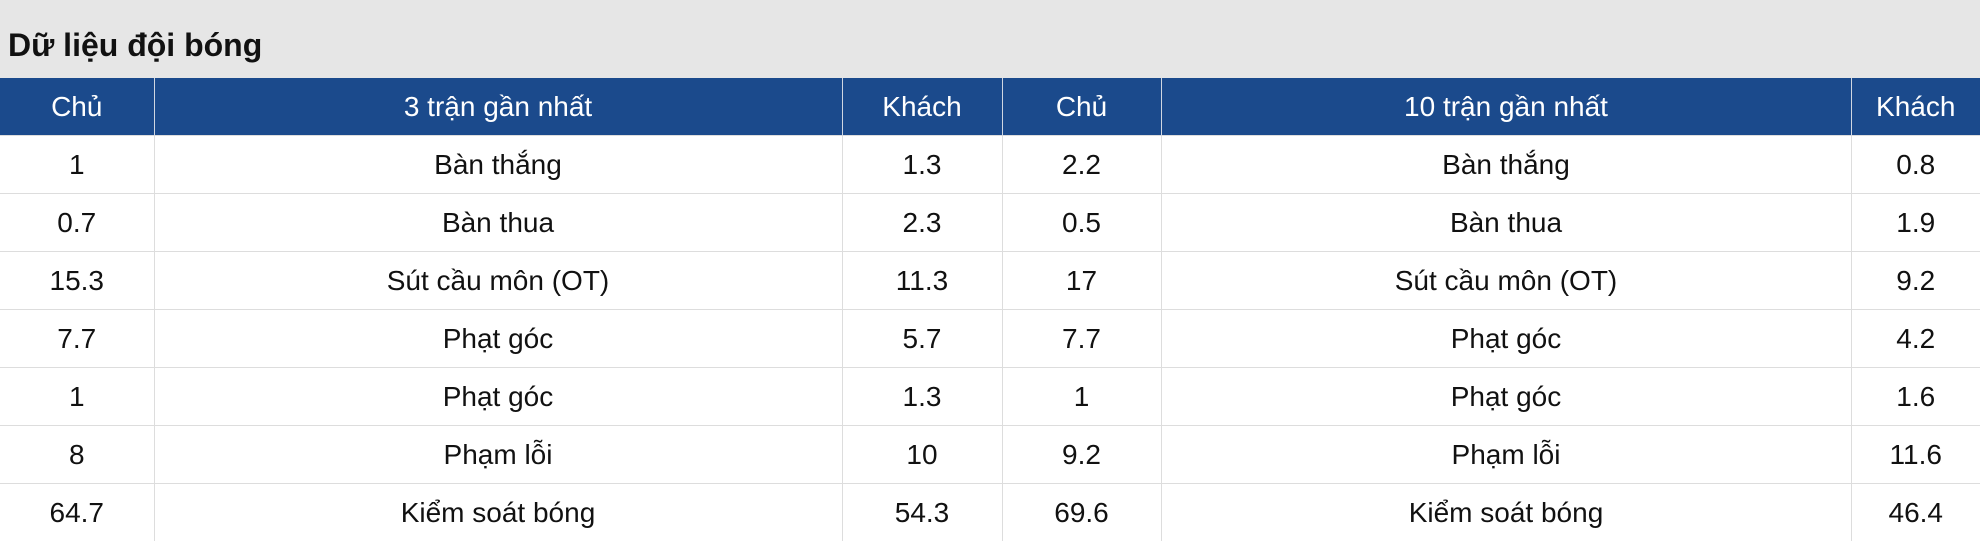 The width and height of the screenshot is (1980, 541). I want to click on stat-cell: 1.9, so click(1915, 223).